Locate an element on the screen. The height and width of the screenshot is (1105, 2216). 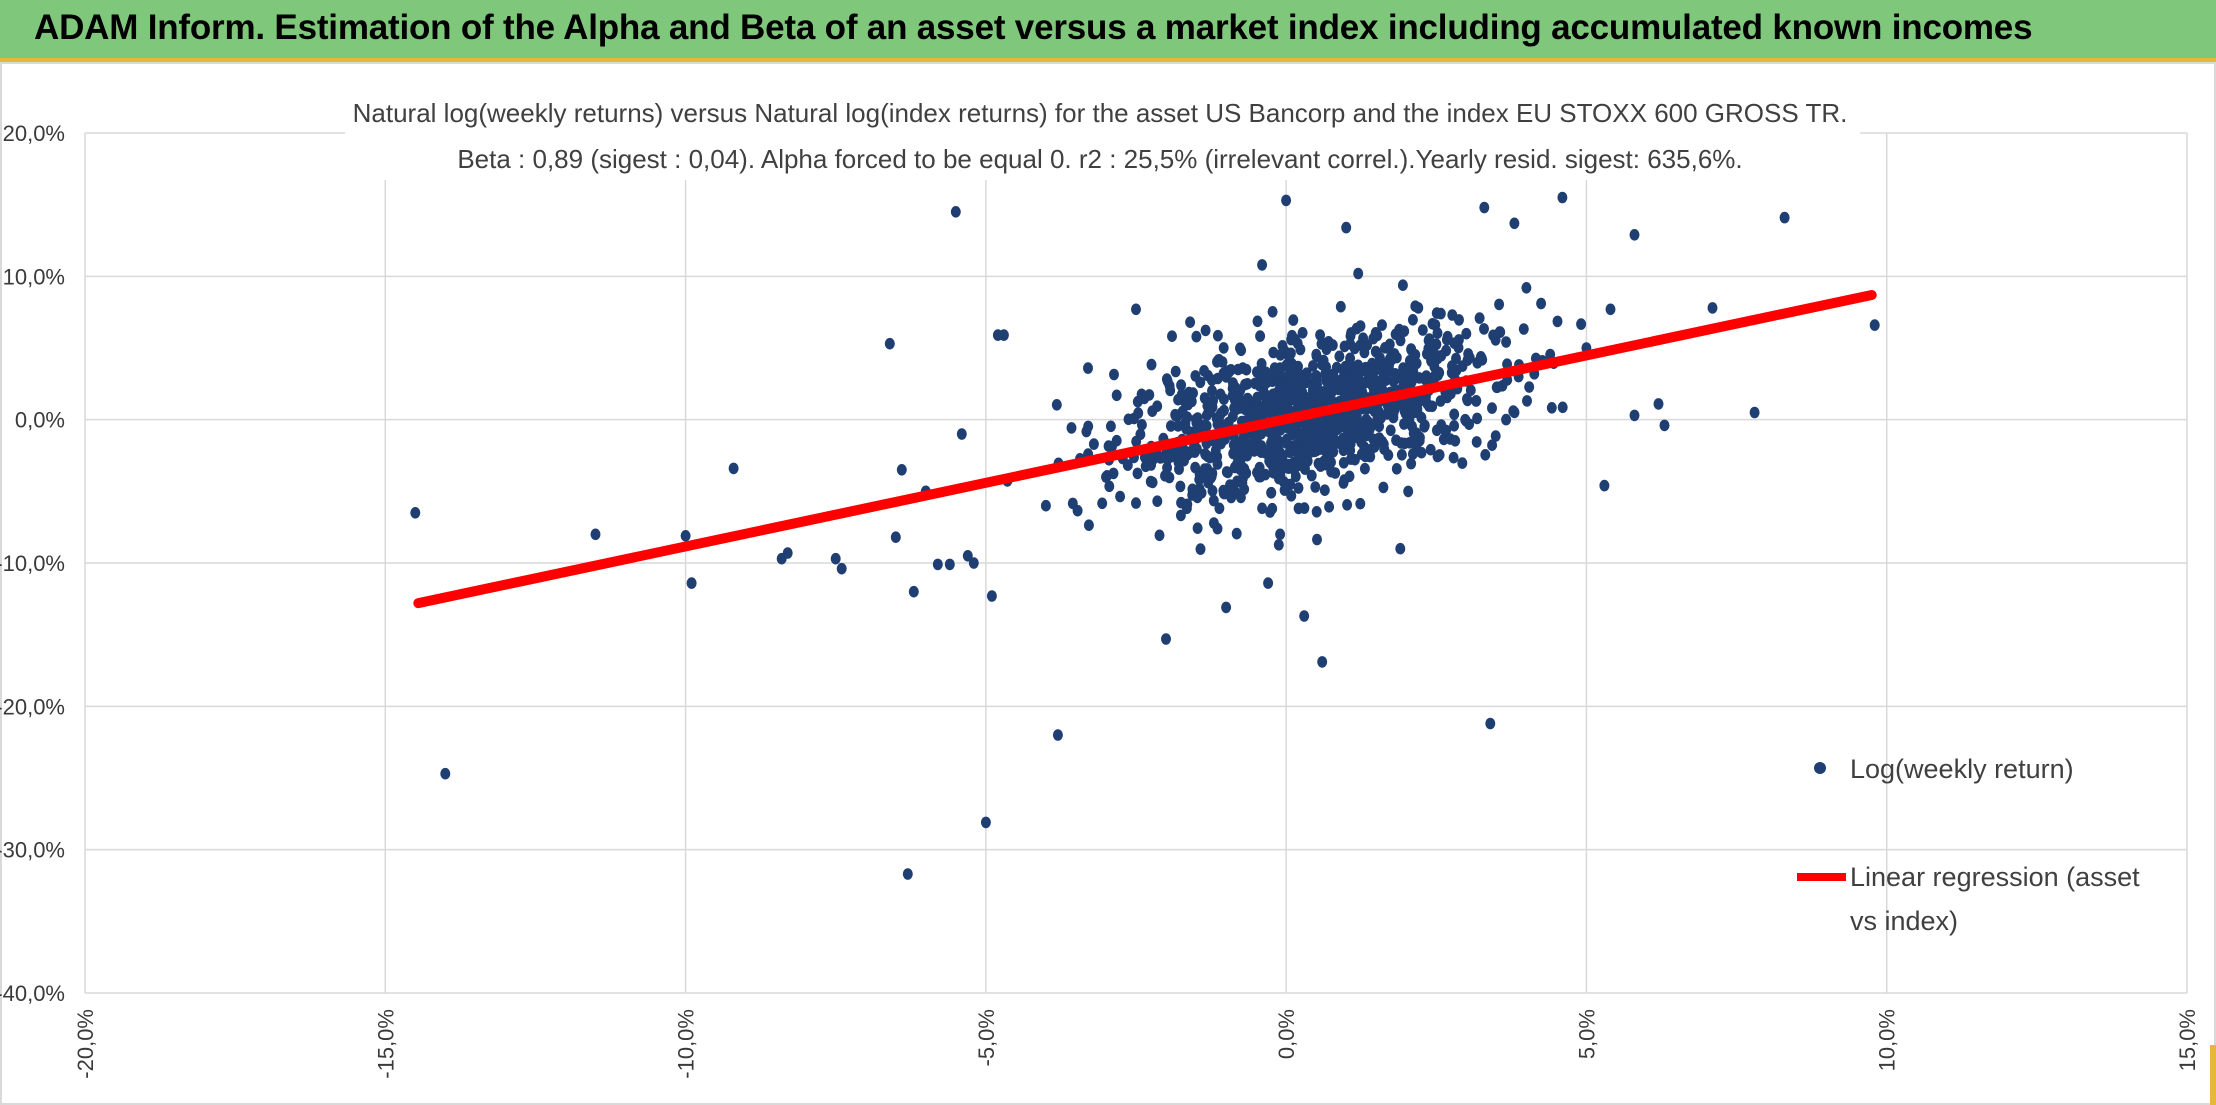
y-tick-label: 10,0% is located at coordinates (34, 276).